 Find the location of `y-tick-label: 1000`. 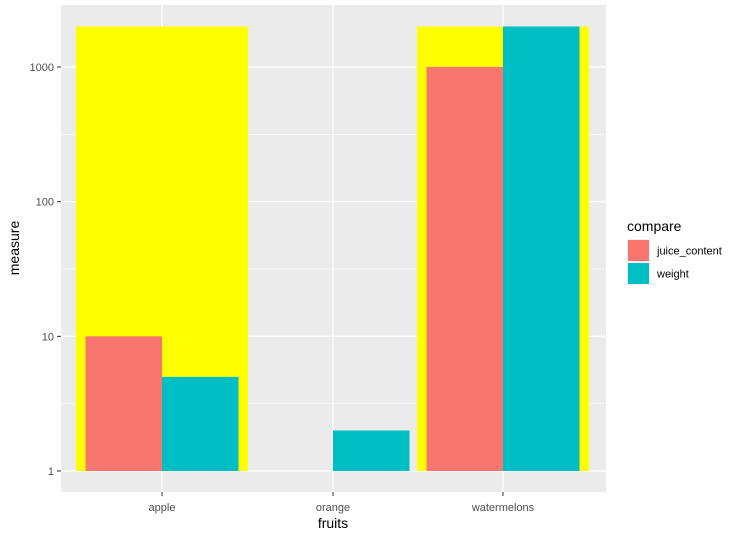

y-tick-label: 1000 is located at coordinates (42, 68).